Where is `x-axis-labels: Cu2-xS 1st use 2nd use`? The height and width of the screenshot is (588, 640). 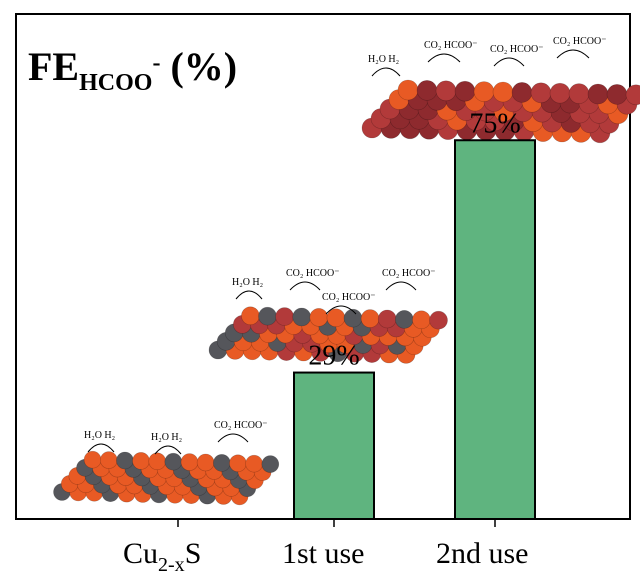
x-axis-labels: Cu2-xS 1st use 2nd use is located at coordinates (326, 556).